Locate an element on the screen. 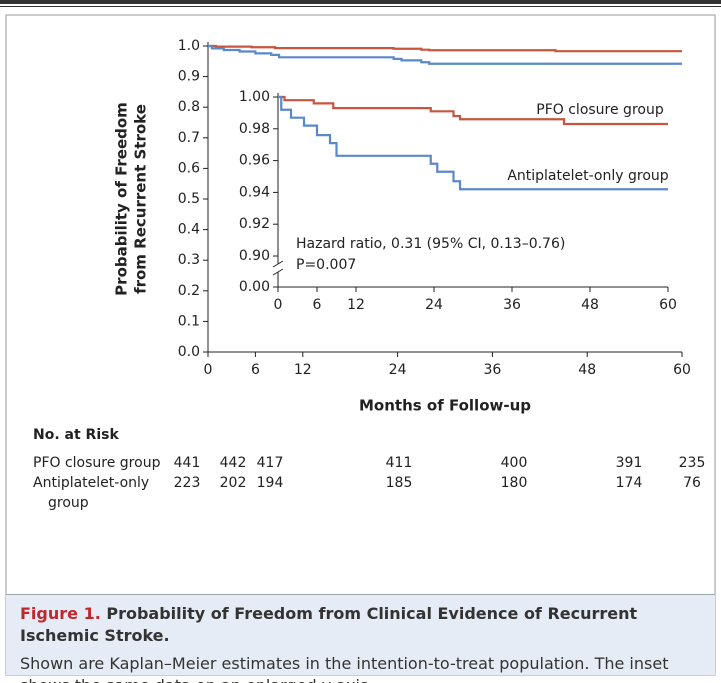  y-tick-label: 1.0 is located at coordinates (189, 46).